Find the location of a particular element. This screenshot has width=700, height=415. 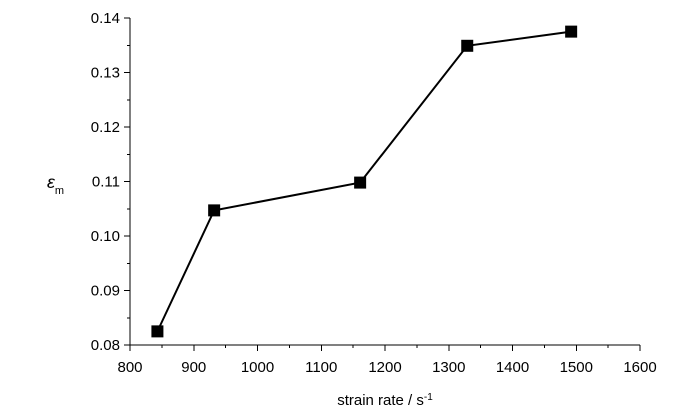

x-axis-label-exponent: -1 is located at coordinates (428, 397).